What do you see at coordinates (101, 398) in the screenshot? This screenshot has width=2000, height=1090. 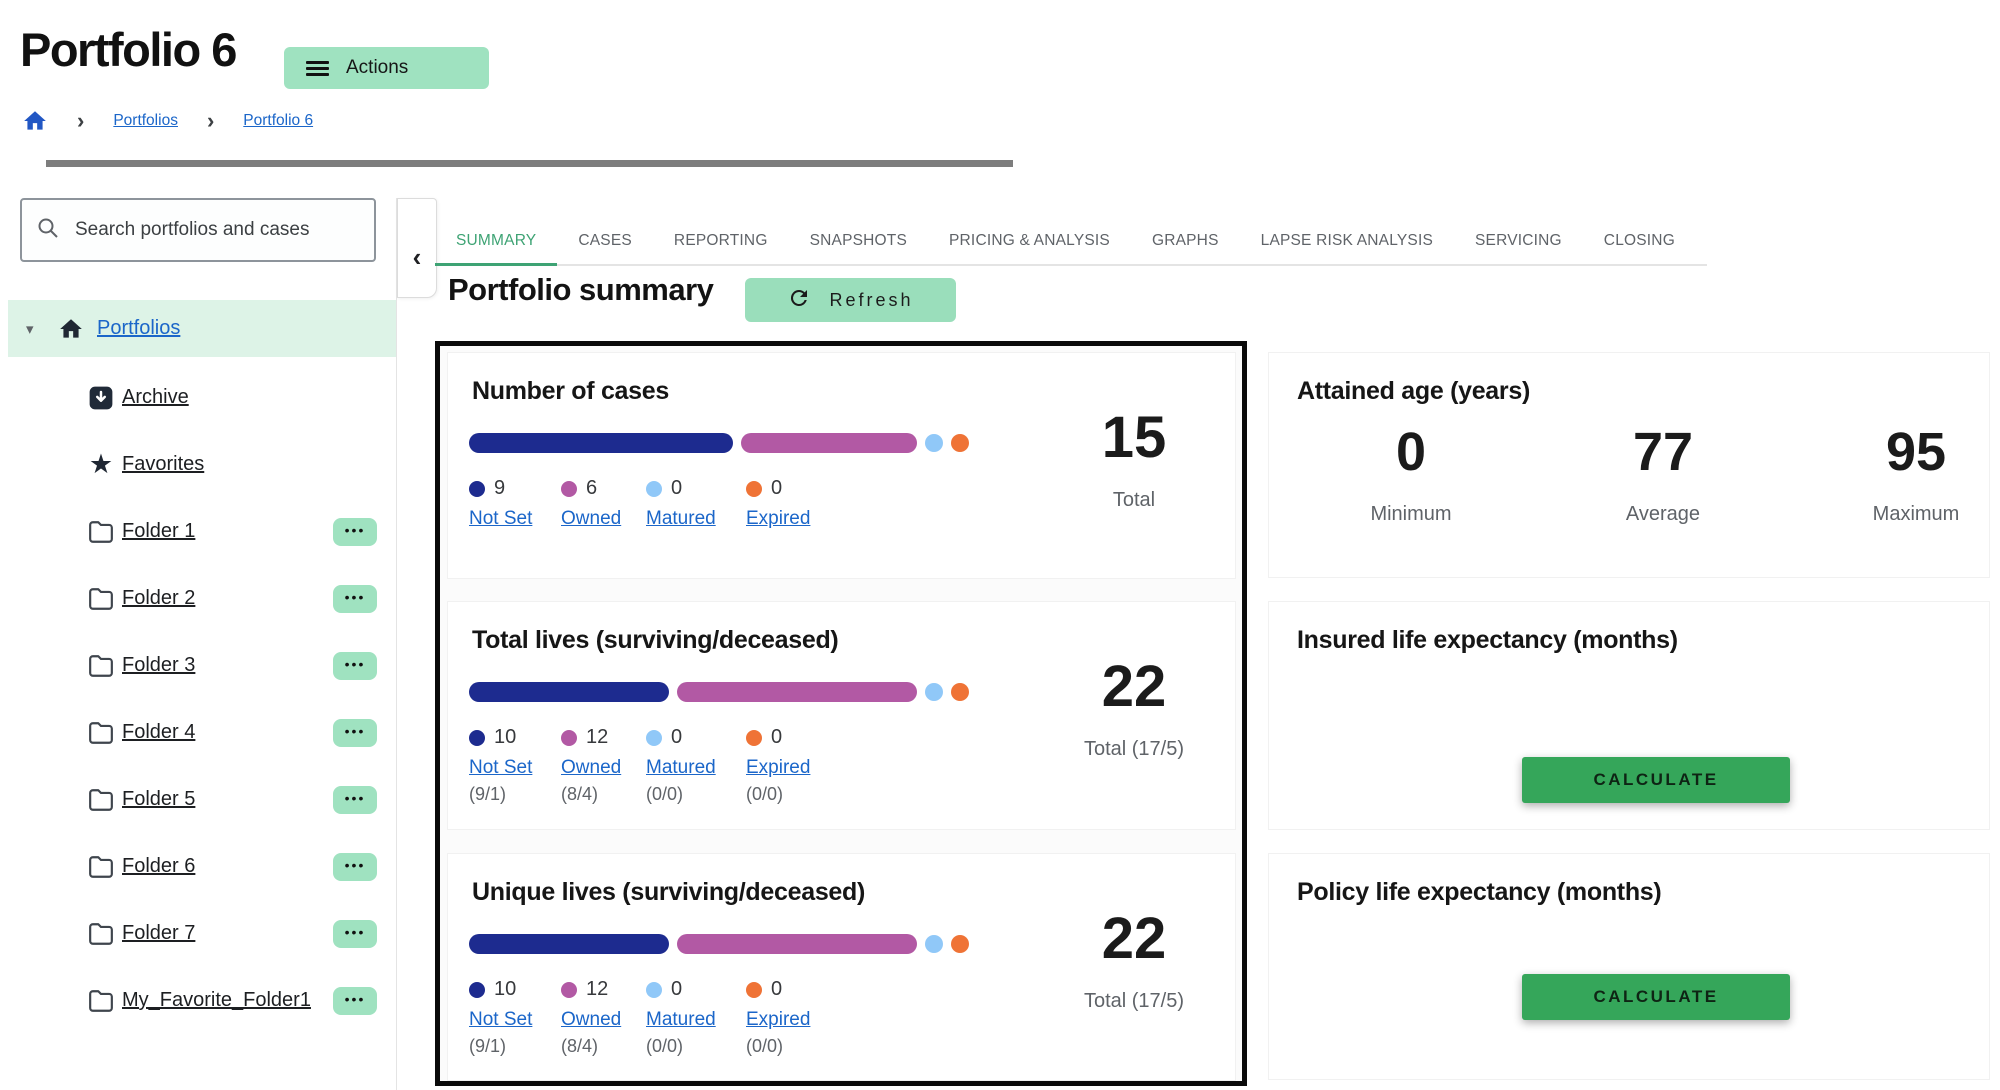 I see `archive-icon` at bounding box center [101, 398].